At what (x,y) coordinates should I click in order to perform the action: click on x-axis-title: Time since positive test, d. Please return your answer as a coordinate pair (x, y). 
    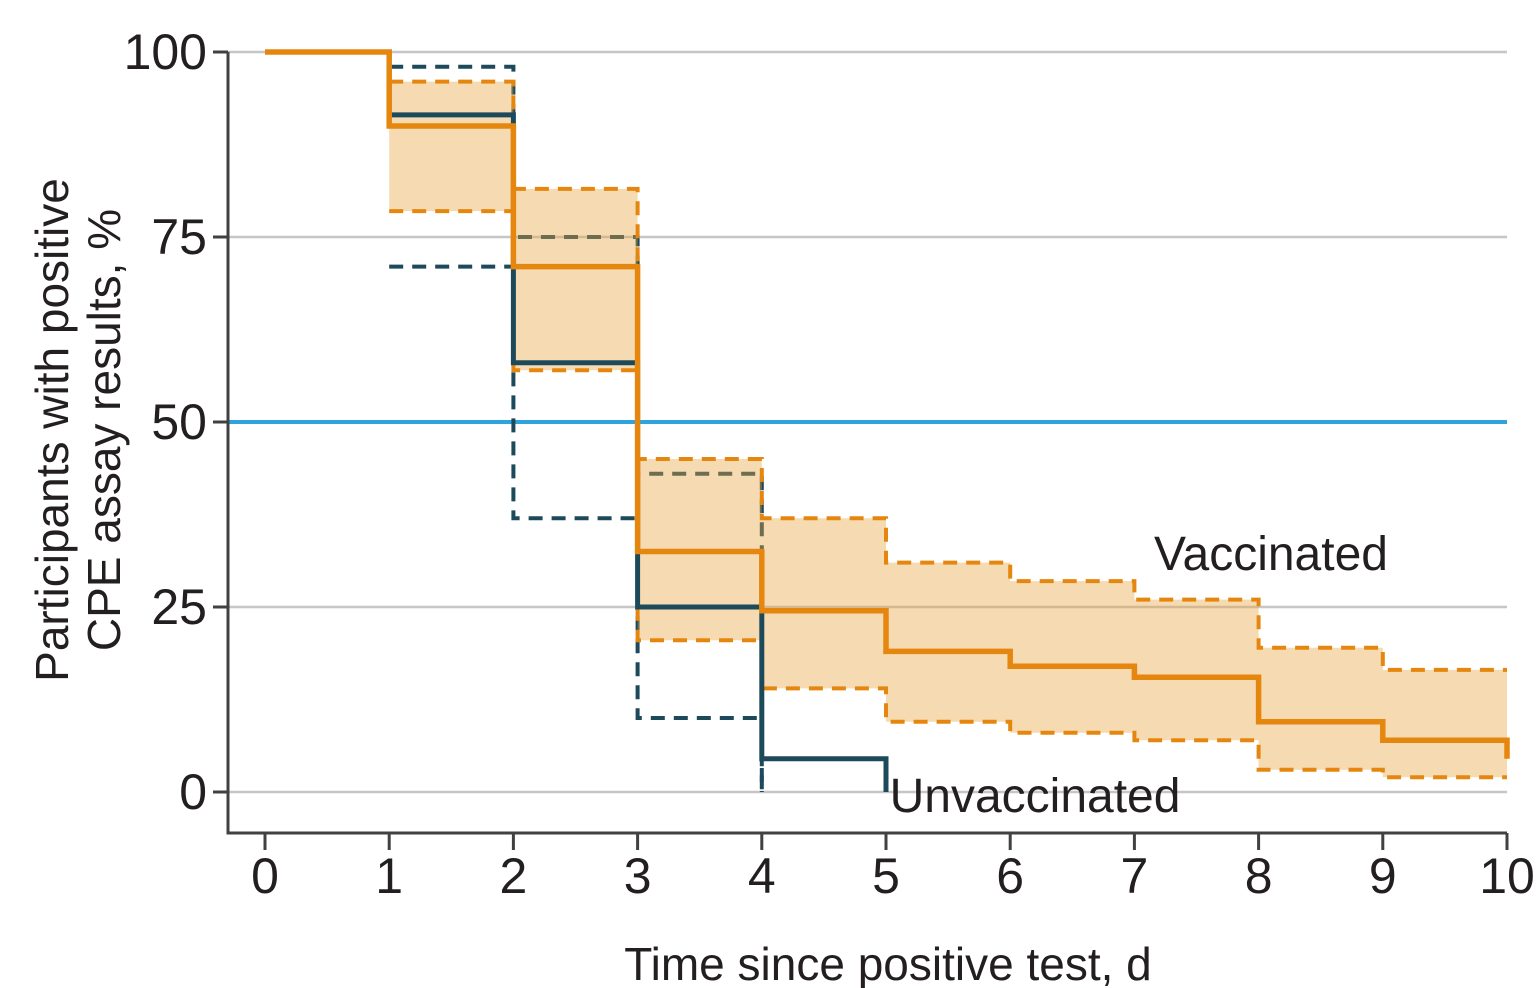
    Looking at the image, I should click on (888, 963).